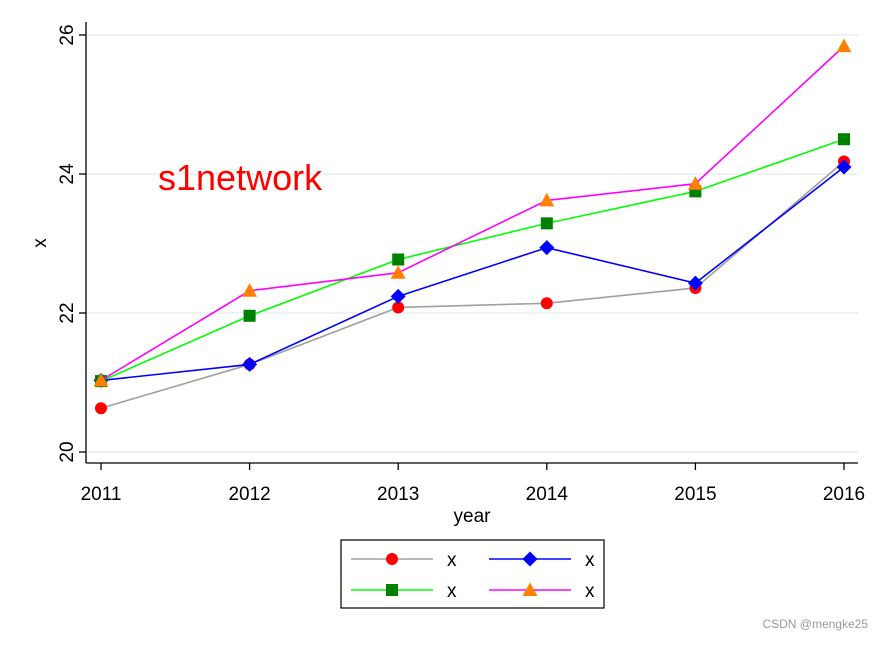 This screenshot has width=881, height=646. What do you see at coordinates (844, 167) in the screenshot?
I see `series-2-point-2016` at bounding box center [844, 167].